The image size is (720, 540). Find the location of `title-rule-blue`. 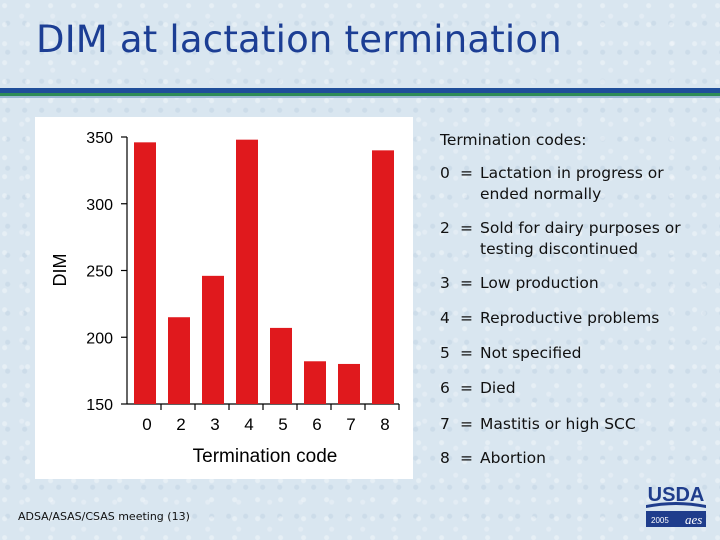

title-rule-blue is located at coordinates (360, 90).